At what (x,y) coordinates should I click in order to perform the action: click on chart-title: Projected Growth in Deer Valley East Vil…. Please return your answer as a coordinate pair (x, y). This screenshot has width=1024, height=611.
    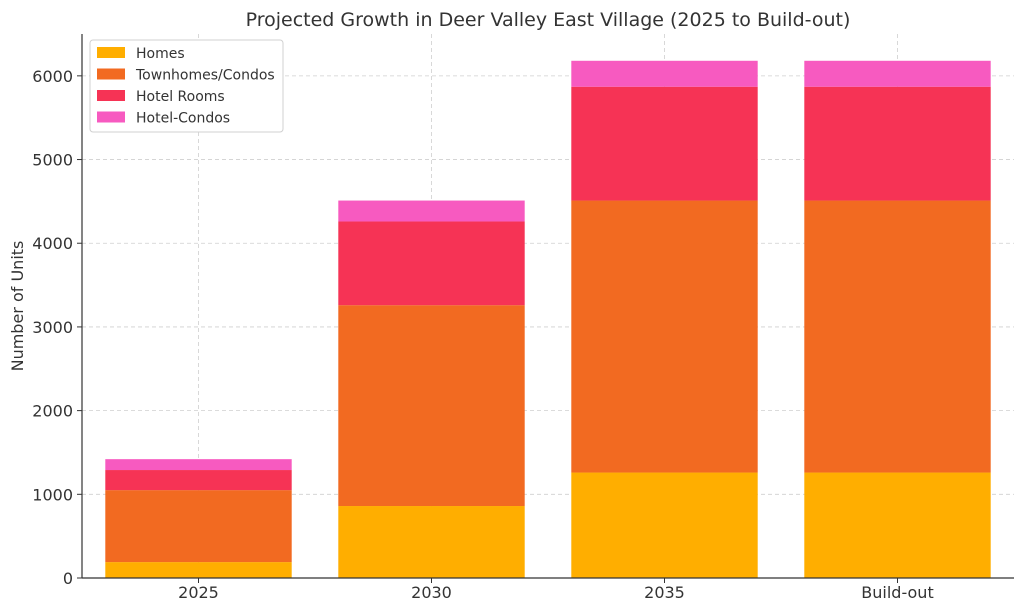
    Looking at the image, I should click on (548, 20).